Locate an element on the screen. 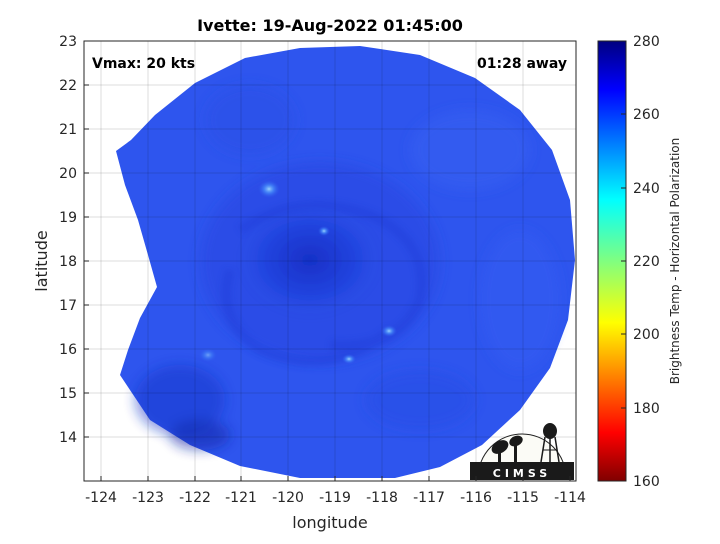  x-tick-label: -120 is located at coordinates (288, 498).